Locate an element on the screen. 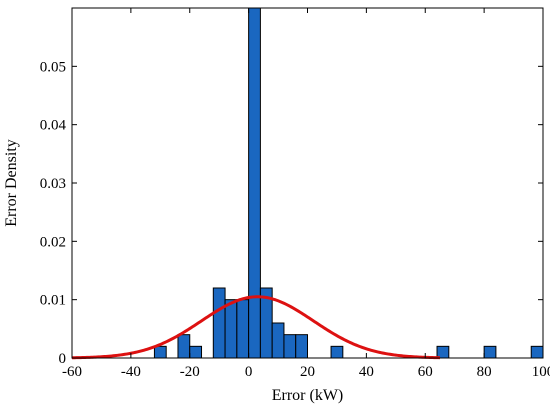 The height and width of the screenshot is (406, 550). x-tick-label: 100 is located at coordinates (541, 372).